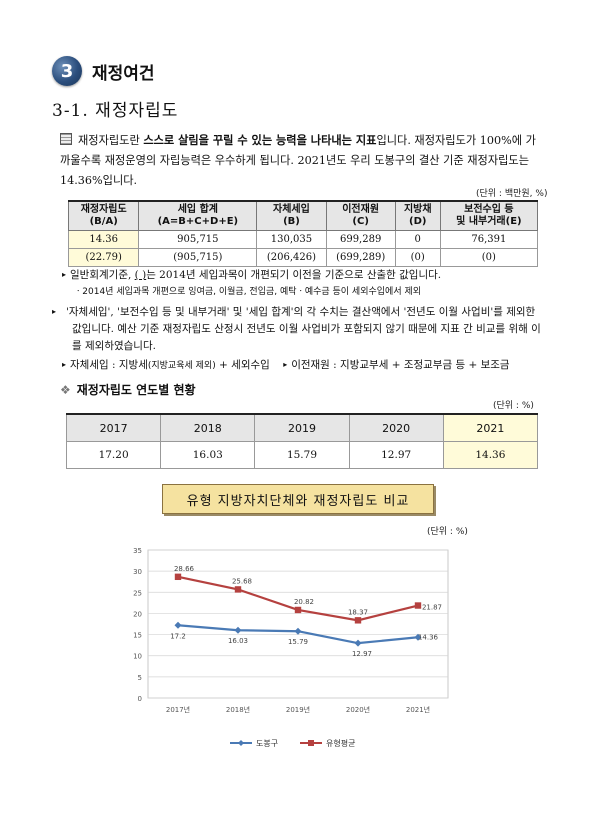 The height and width of the screenshot is (840, 594). I want to click on data-label: 28.66, so click(184, 569).